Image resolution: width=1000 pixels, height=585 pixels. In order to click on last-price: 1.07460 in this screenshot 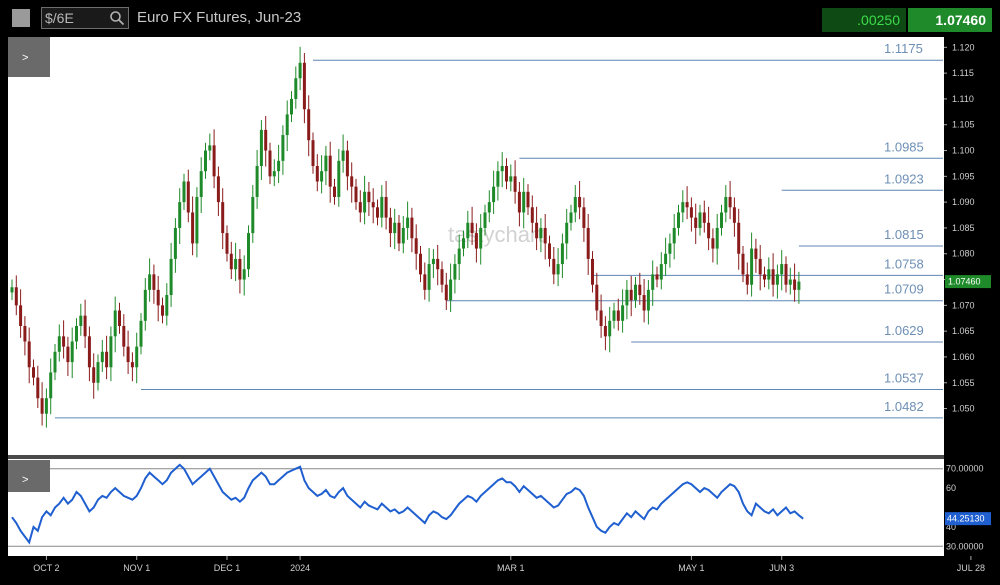, I will do `click(950, 20)`.